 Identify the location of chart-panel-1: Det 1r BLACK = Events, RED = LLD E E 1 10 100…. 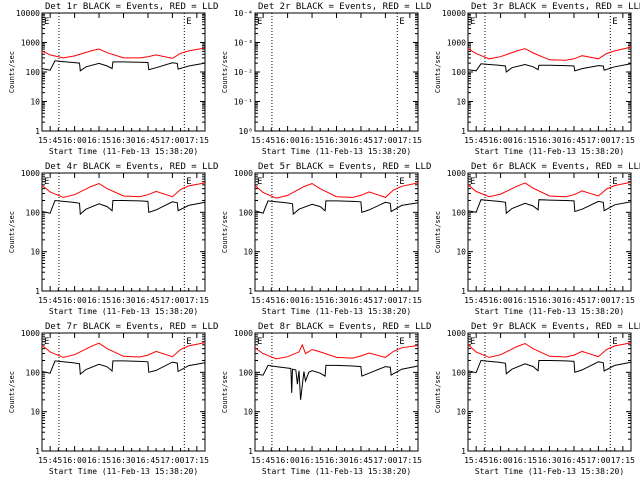
(113, 79).